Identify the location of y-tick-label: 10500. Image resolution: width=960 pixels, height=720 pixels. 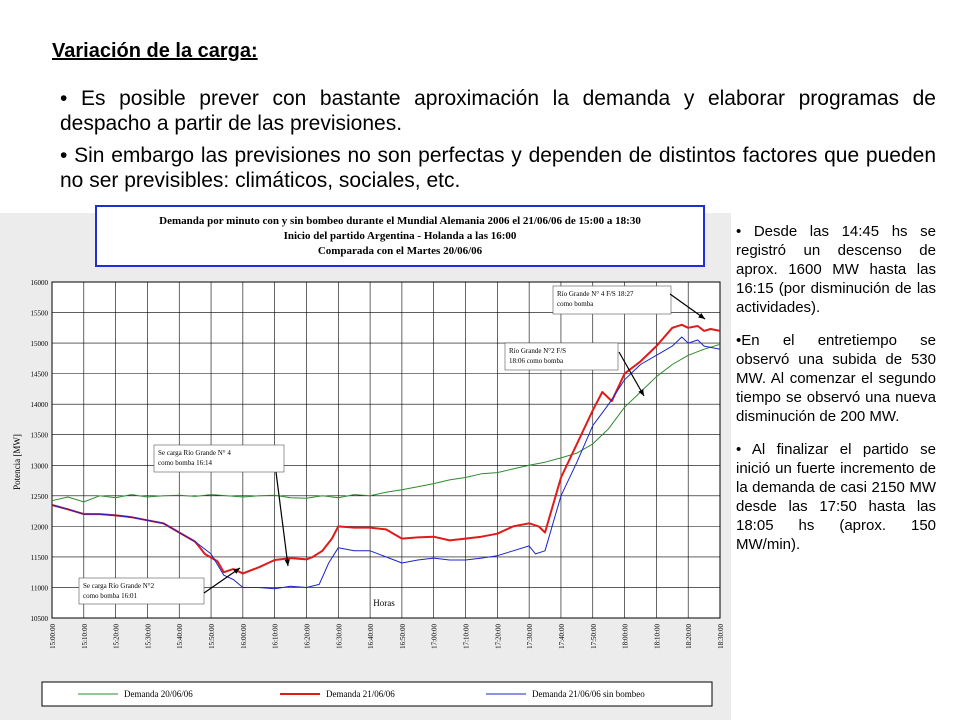
(40, 619).